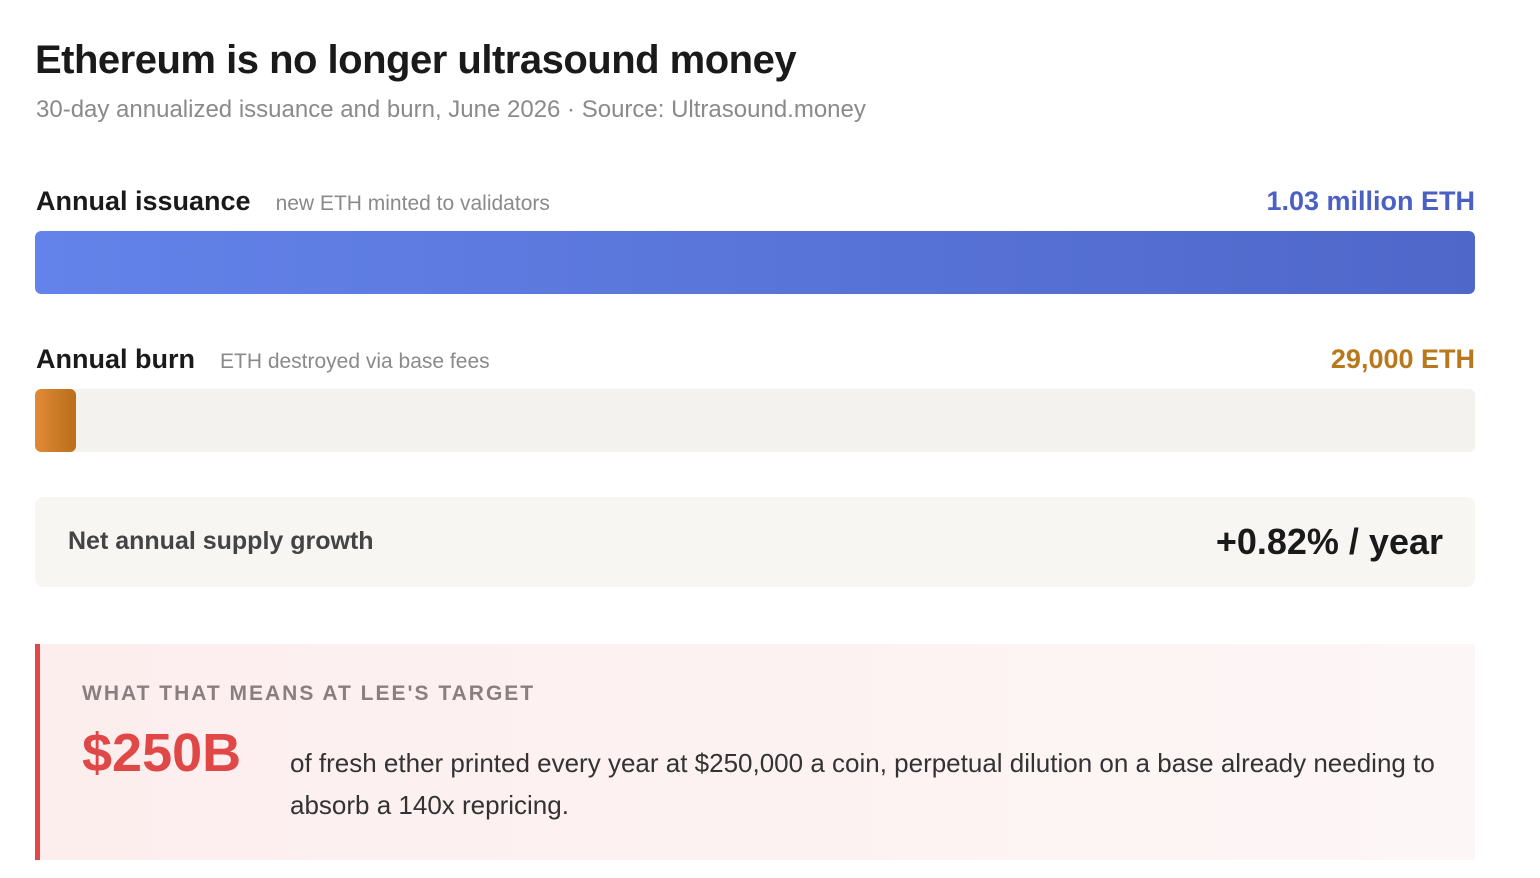 This screenshot has width=1540, height=878. Describe the element at coordinates (162, 753) in the screenshot. I see `callout-figure: $250B` at that location.